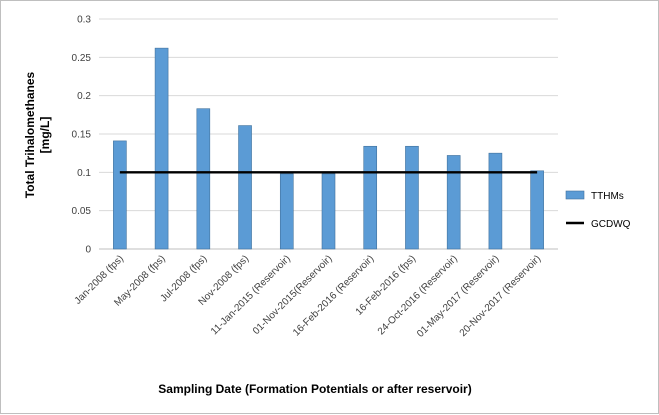 The image size is (659, 415). I want to click on y-tick-label-5: 0.25, so click(82, 58).